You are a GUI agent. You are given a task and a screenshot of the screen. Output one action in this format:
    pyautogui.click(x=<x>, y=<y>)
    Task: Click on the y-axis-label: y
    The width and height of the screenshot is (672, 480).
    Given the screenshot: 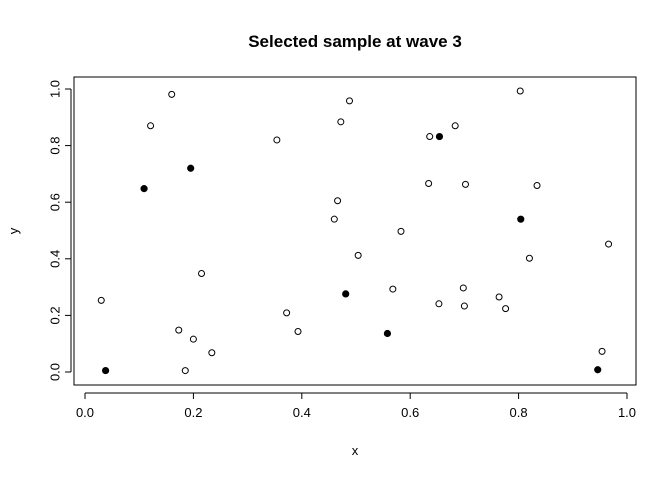 What is the action you would take?
    pyautogui.click(x=13, y=230)
    